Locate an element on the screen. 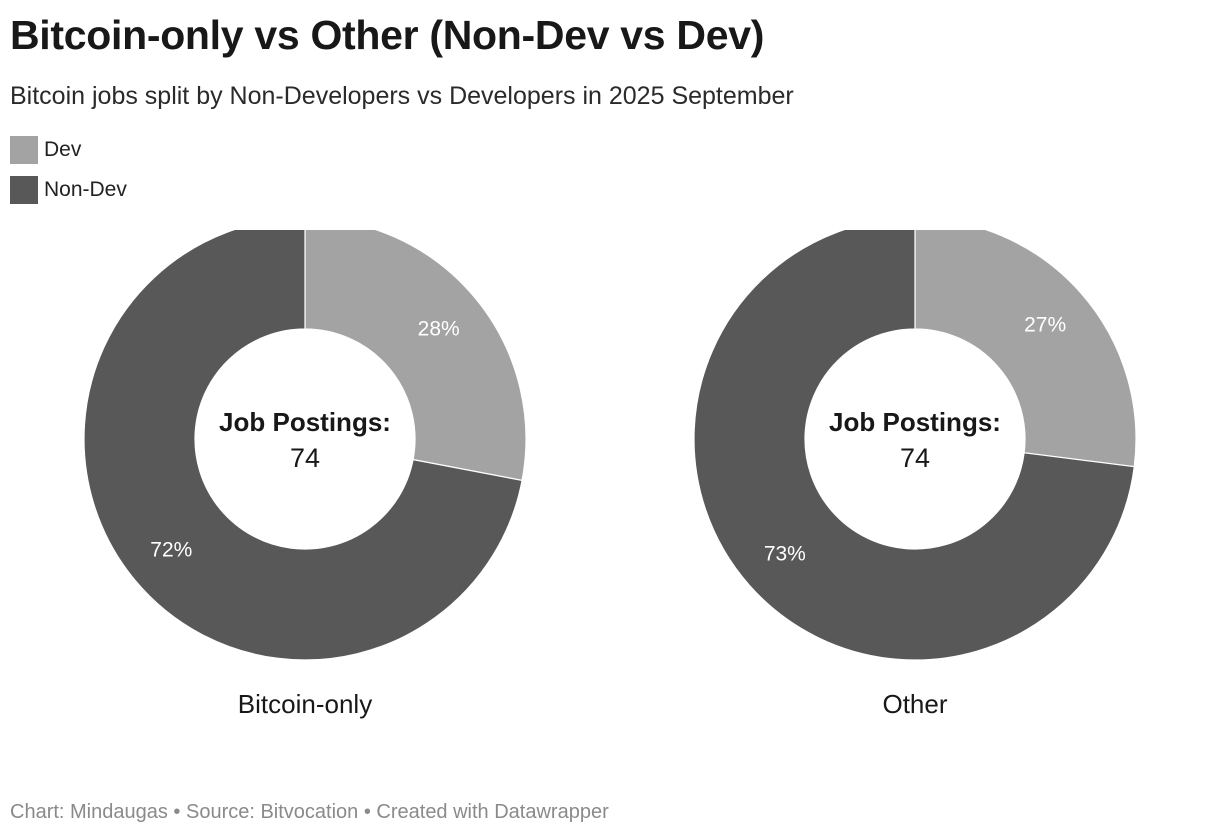 The width and height of the screenshot is (1220, 838). legend-label-non-dev: Non-Dev is located at coordinates (85, 189).